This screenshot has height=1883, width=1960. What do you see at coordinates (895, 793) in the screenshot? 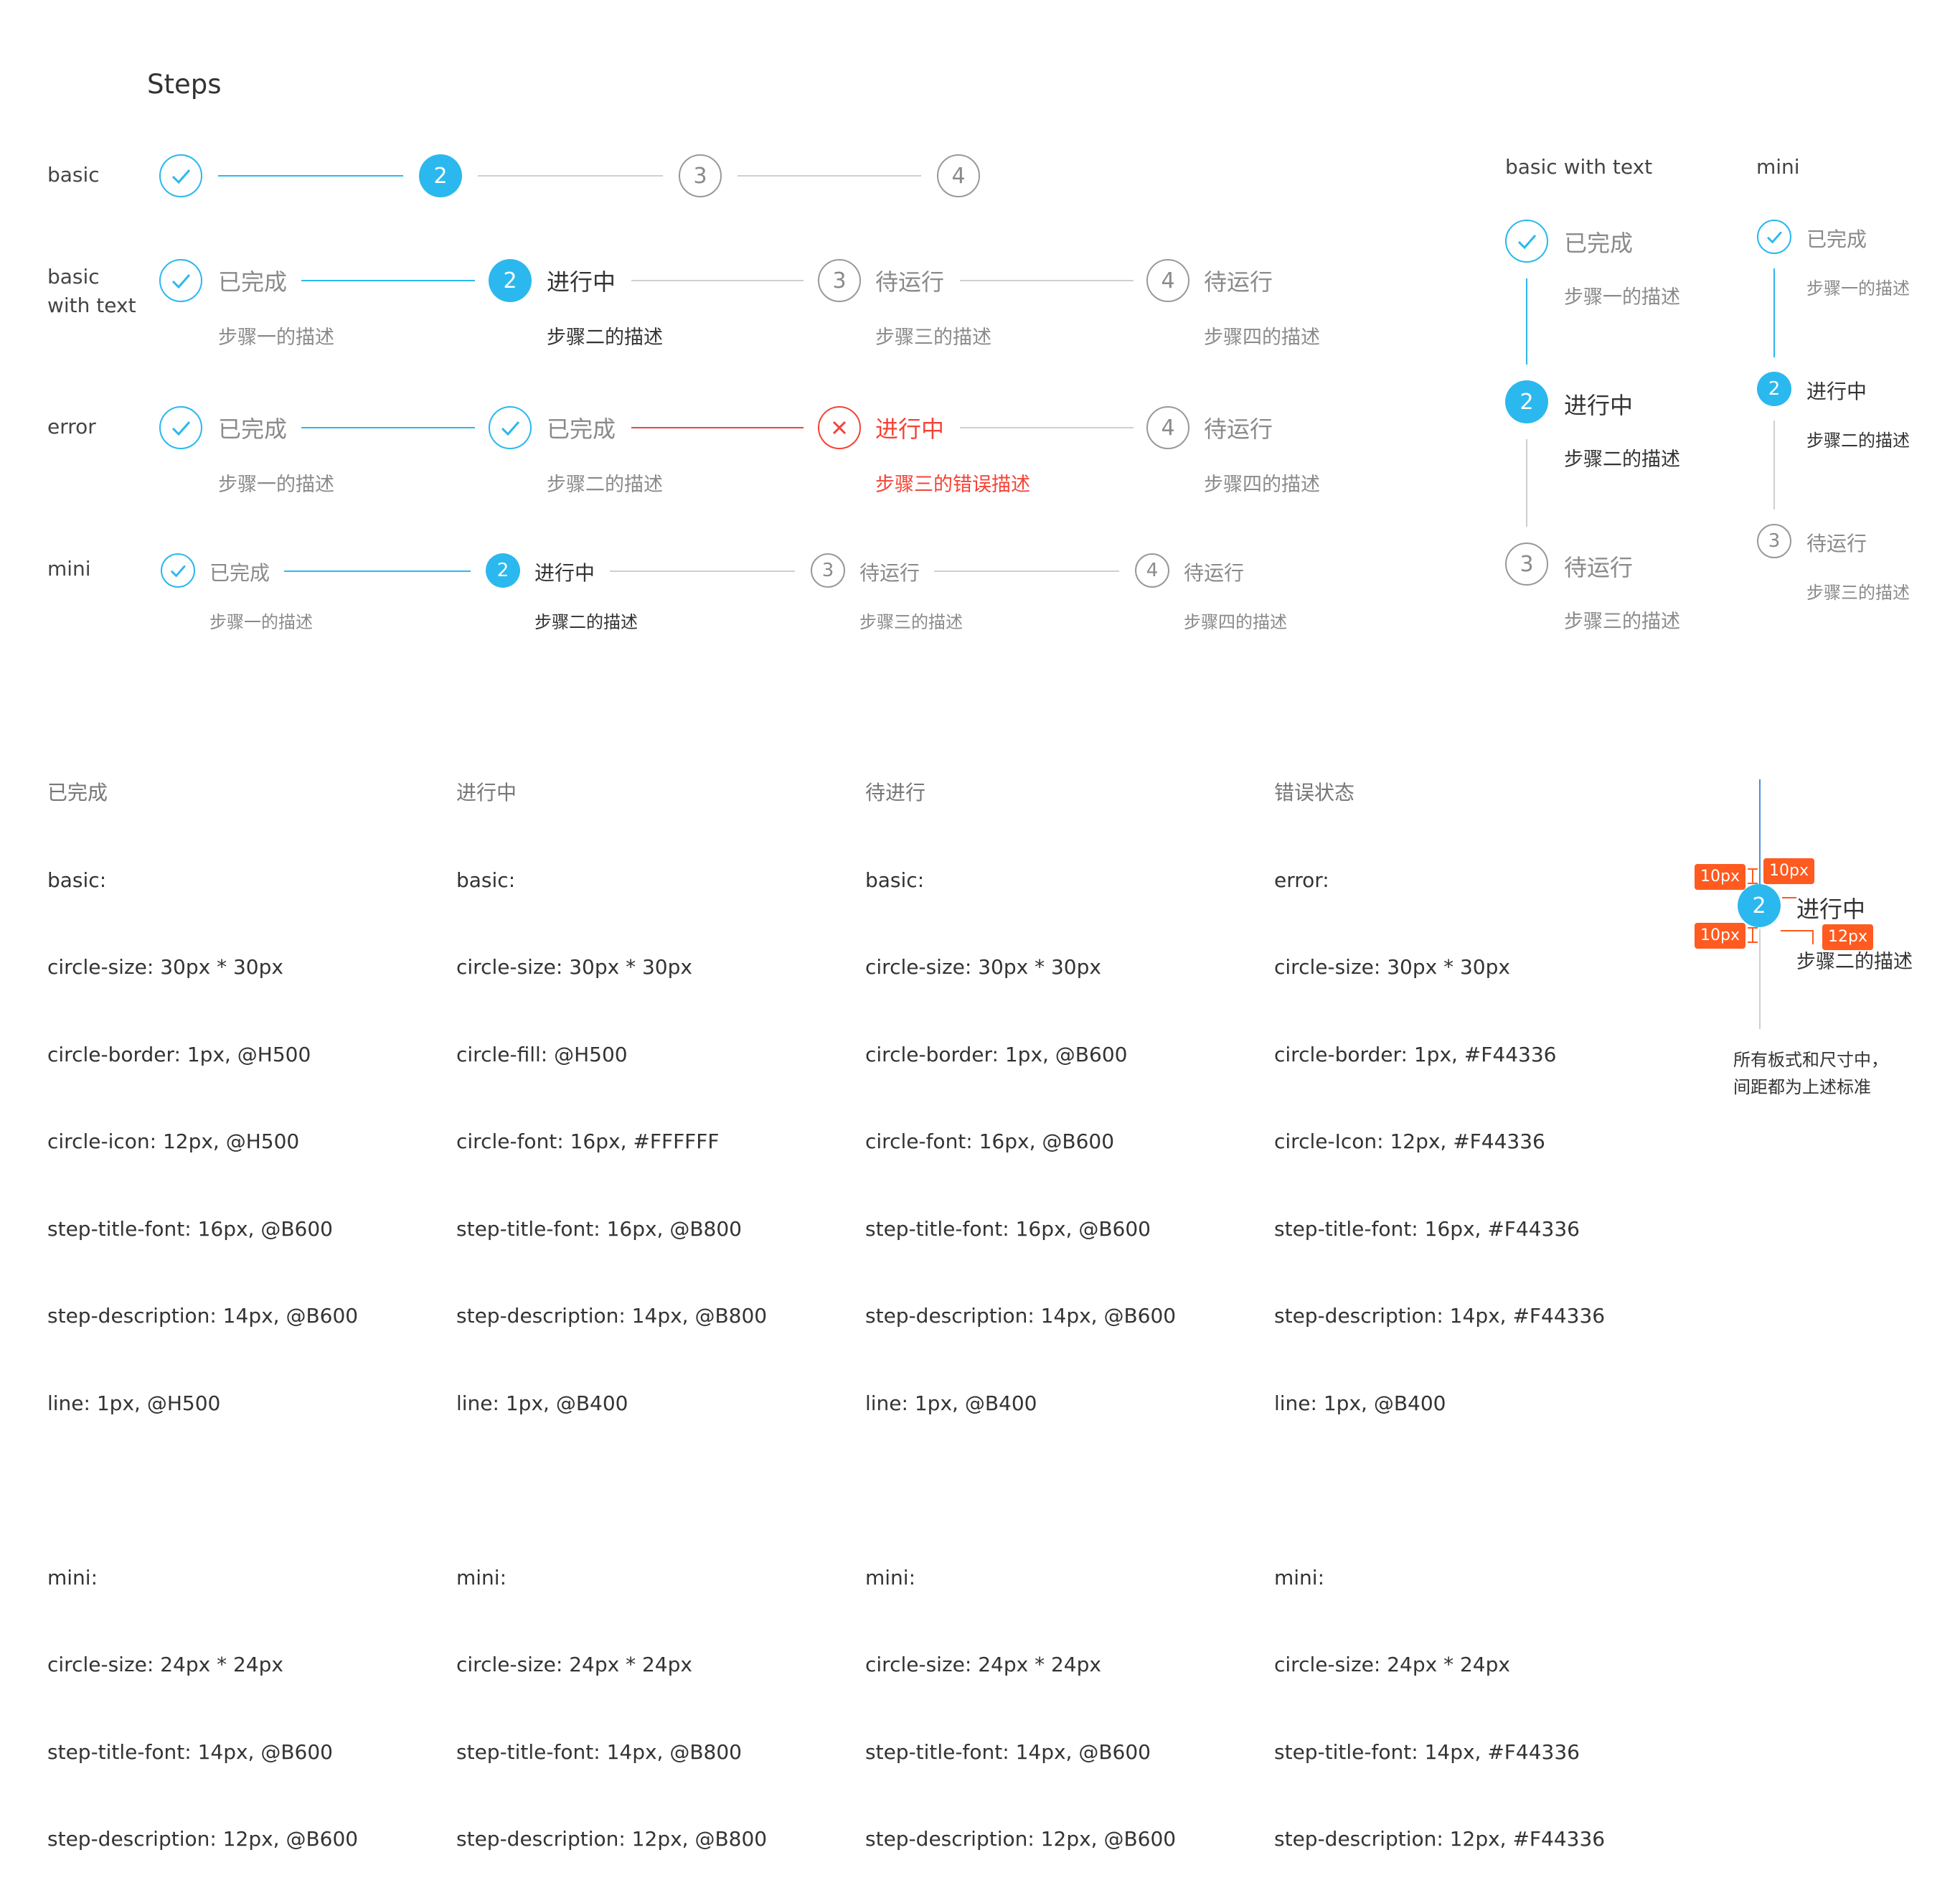
I see `spec-heading: 待进行` at bounding box center [895, 793].